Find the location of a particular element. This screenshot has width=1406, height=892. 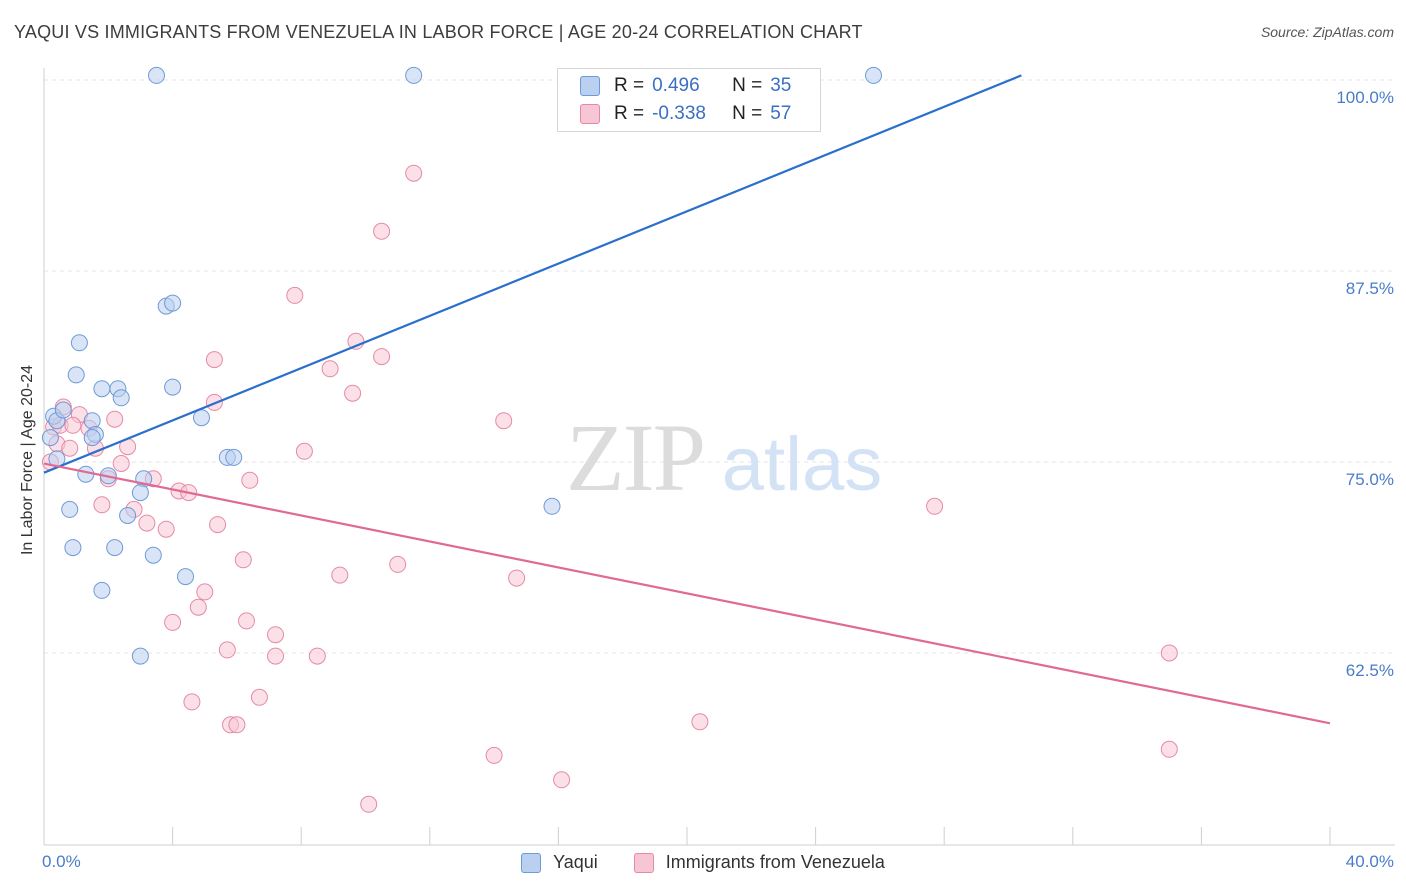

legend-item-venezuela: Immigrants from Venezuela is located at coordinates (759, 862).